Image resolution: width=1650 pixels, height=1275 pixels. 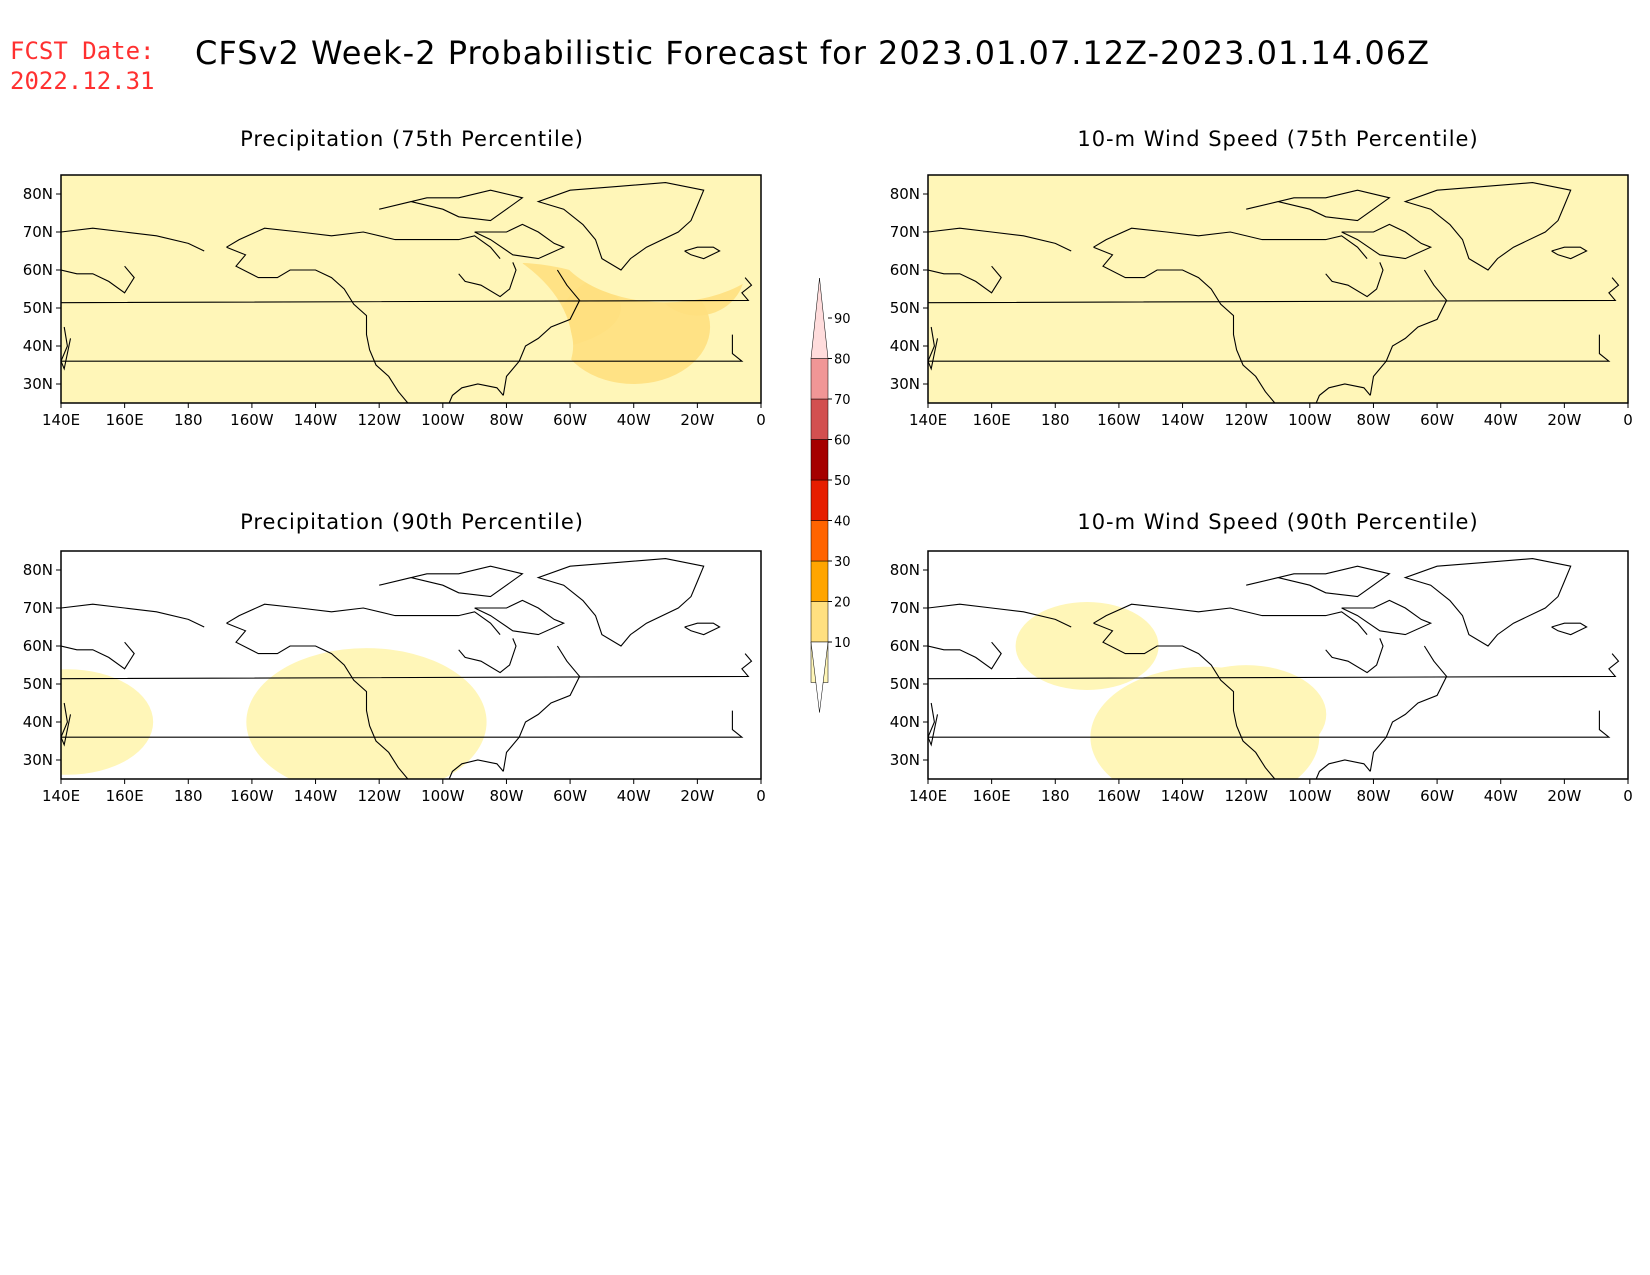 What do you see at coordinates (992, 420) in the screenshot?
I see `lon-tick-label: 160E` at bounding box center [992, 420].